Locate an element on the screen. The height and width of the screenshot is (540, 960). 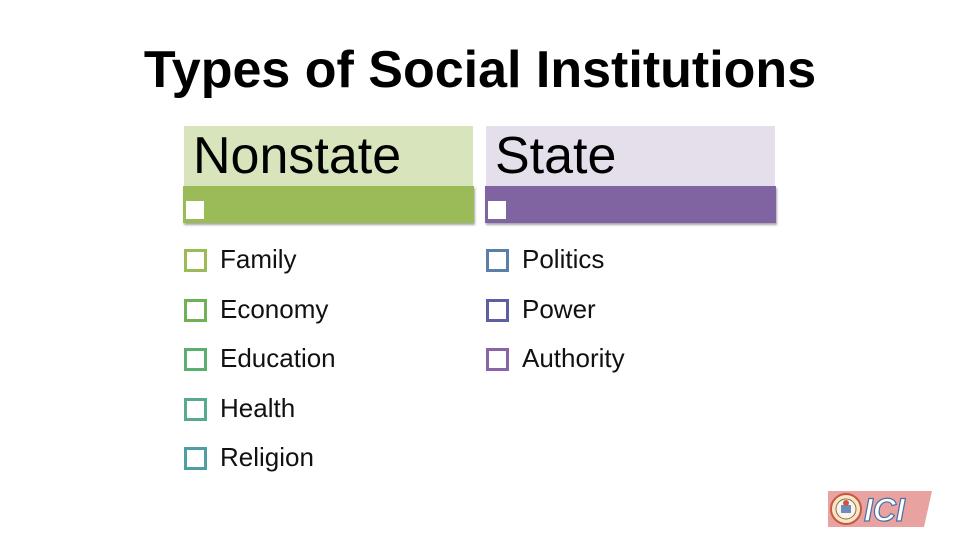
list-item-label: Power is located at coordinates (559, 308).